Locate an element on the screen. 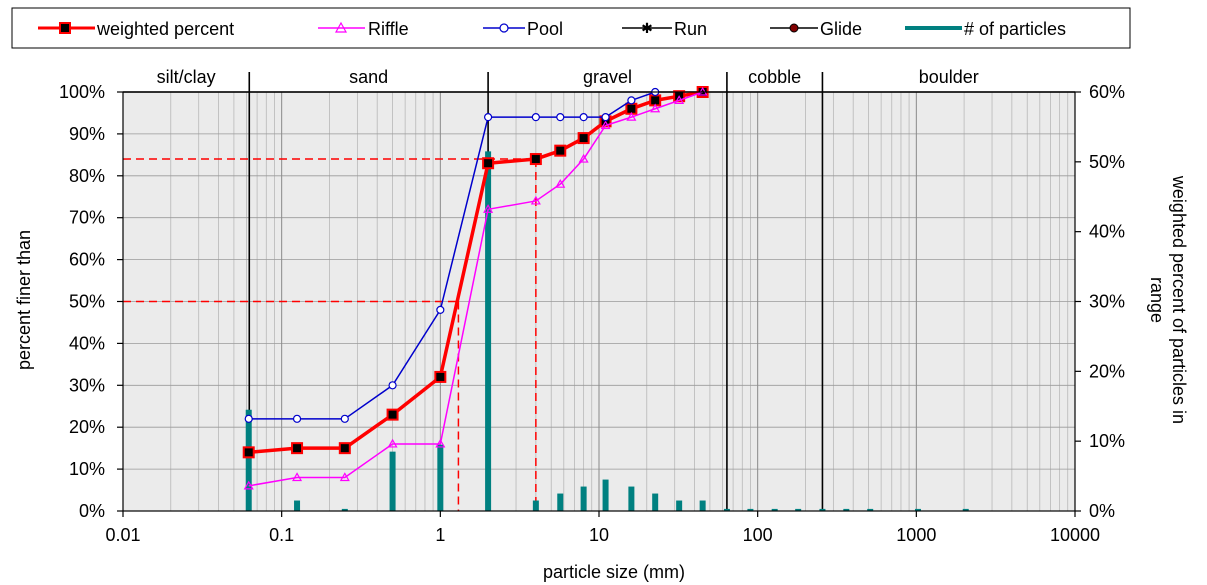  y-axis-label: percent finer than is located at coordinates (24, 300).